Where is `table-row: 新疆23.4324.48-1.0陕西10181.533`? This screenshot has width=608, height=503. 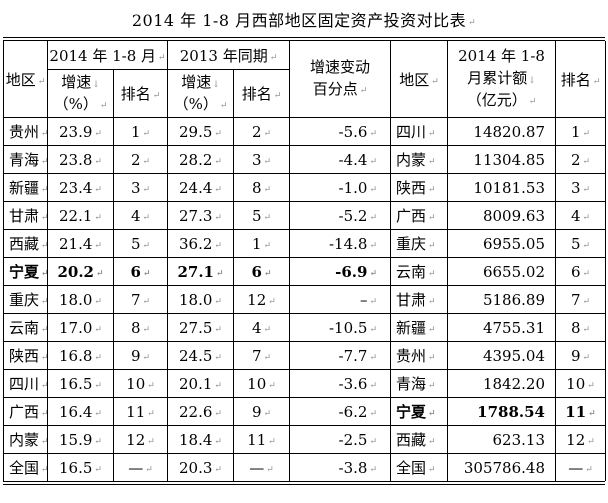 table-row: 新疆23.4324.48-1.0陕西10181.533 is located at coordinates (304, 187).